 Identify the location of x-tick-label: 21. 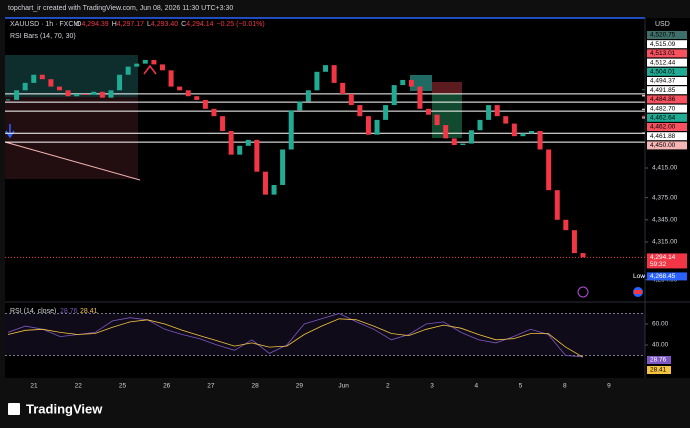
(34, 386).